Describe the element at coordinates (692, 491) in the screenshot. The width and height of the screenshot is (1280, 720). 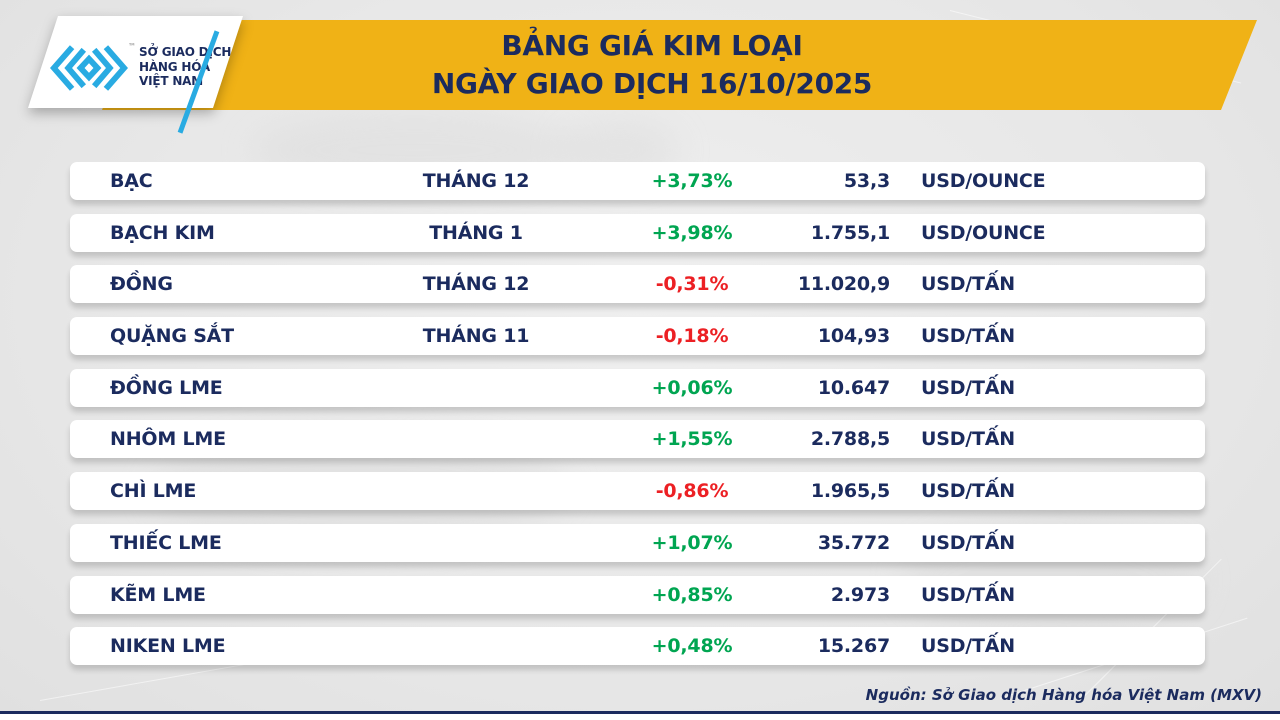
I see `change-percent: -0,86%` at that location.